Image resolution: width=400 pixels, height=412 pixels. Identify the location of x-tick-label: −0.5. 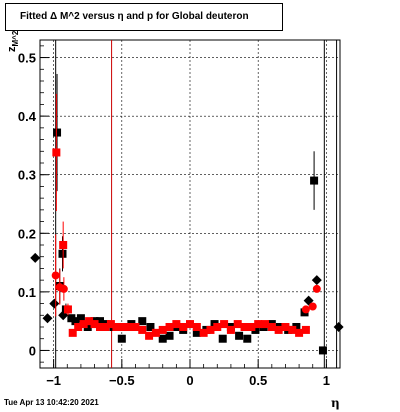
(122, 380).